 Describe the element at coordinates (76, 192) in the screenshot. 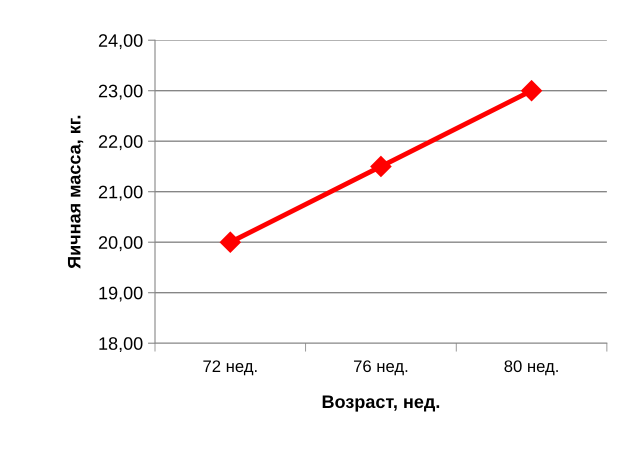

I see `y-axis-title: Яичная масса, кг.` at that location.